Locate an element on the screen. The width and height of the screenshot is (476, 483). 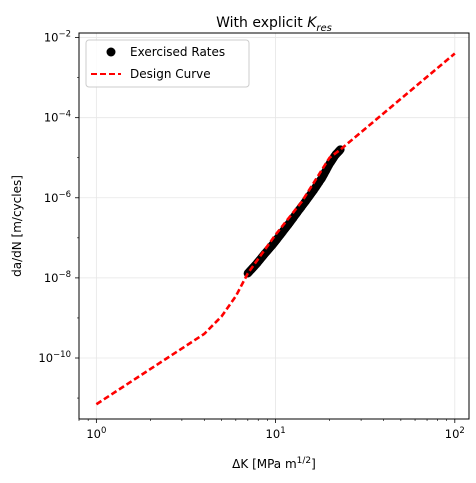
x-tick-label: 102 is located at coordinates (455, 433).